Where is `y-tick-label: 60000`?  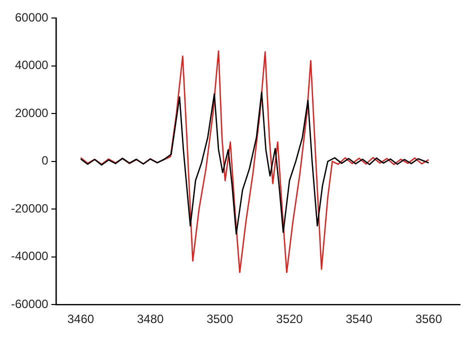 y-tick-label: 60000 is located at coordinates (31, 17).